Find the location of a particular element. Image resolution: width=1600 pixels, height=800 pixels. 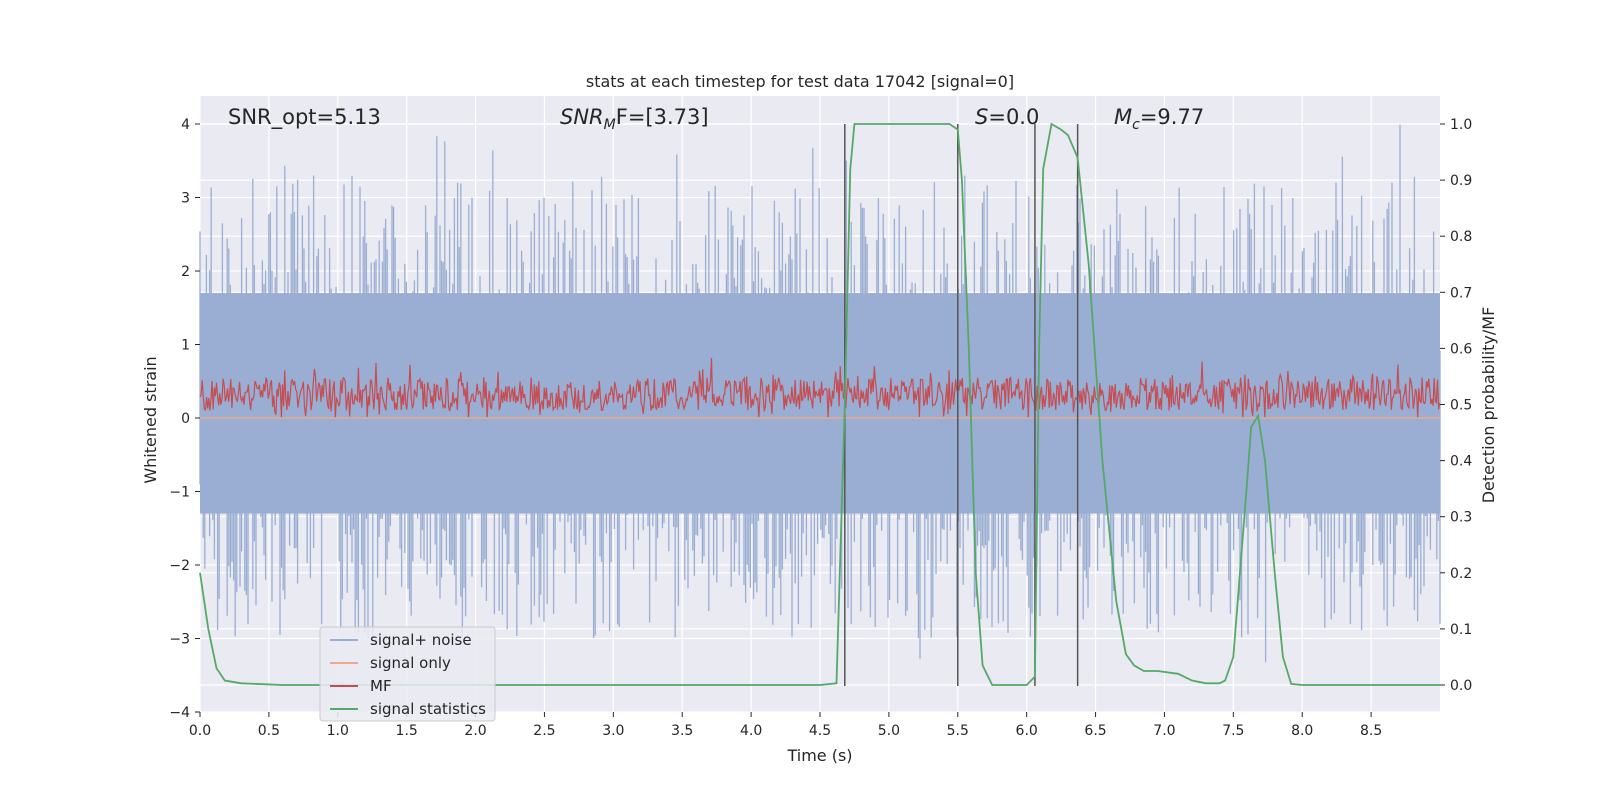

x-axis-label: Time (s) is located at coordinates (819, 755).